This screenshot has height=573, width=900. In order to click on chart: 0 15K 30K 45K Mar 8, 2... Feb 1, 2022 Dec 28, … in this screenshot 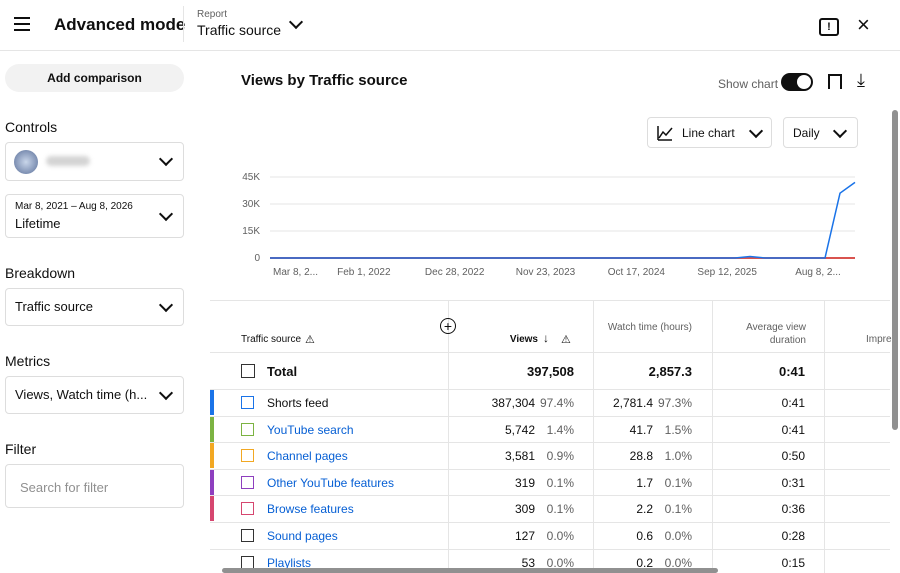, I will do `click(549, 225)`.